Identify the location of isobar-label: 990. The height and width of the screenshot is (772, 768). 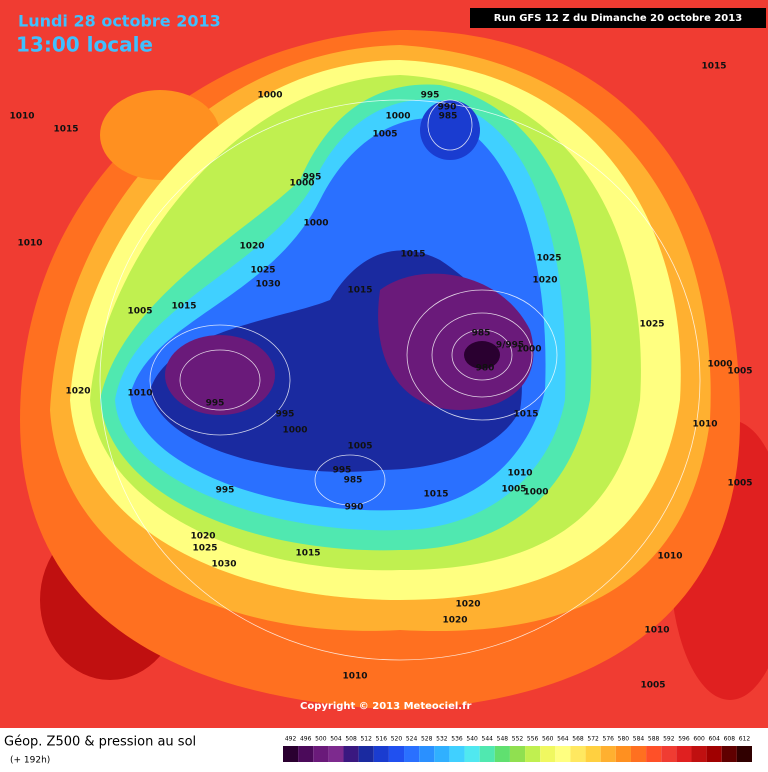
(447, 108).